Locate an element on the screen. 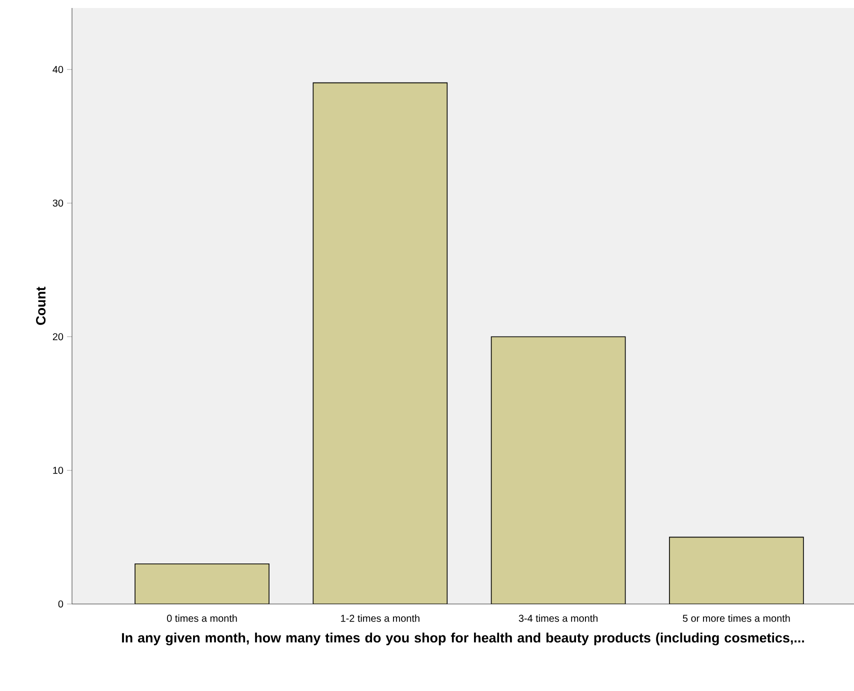 Image resolution: width=854 pixels, height=691 pixels. x-tick-label: 1-2 times a month is located at coordinates (380, 618).